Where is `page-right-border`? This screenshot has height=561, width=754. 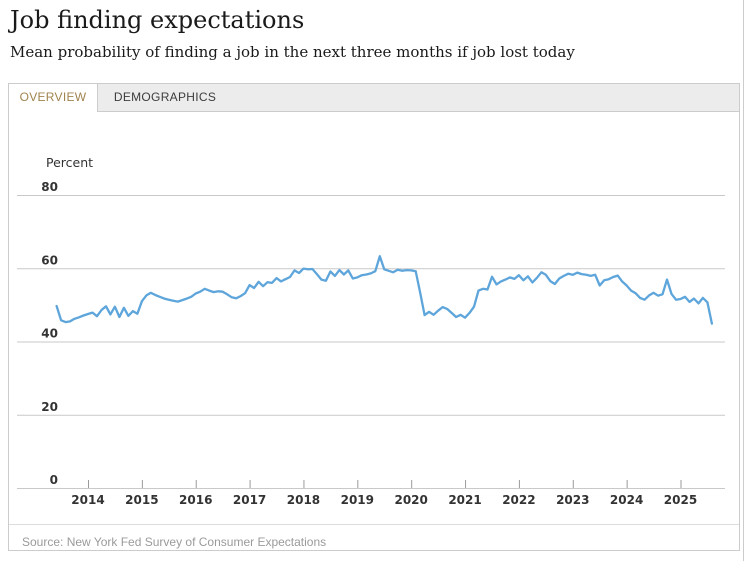
page-right-border is located at coordinates (743, 280).